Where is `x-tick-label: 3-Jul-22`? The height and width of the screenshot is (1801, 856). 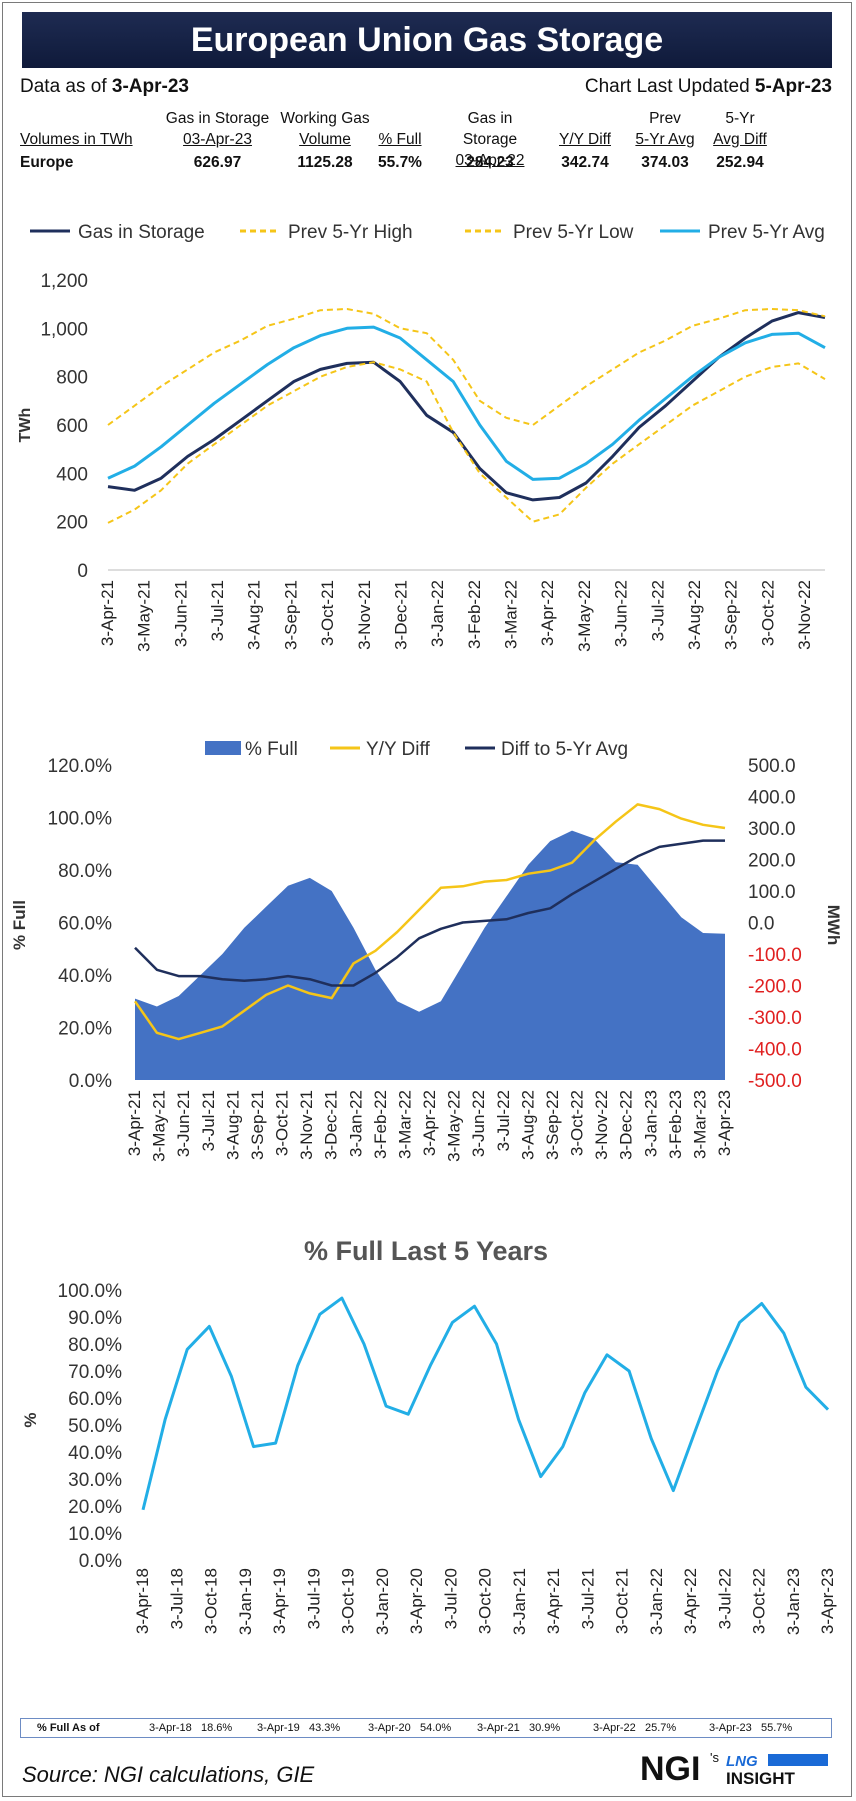
x-tick-label: 3-Jul-22 is located at coordinates (657, 610).